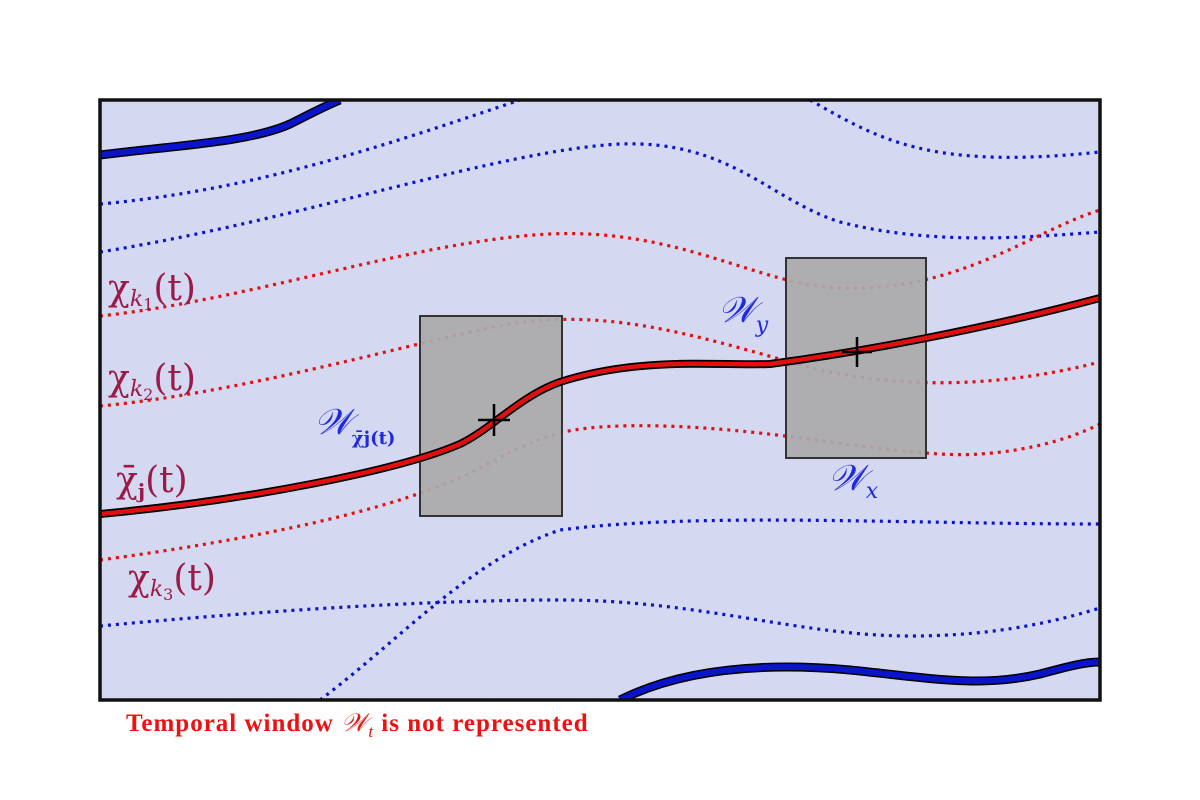 Image resolution: width=1200 pixels, height=800 pixels. What do you see at coordinates (152, 481) in the screenshot?
I see `label-chi-bar-j: χ̄j(t)` at bounding box center [152, 481].